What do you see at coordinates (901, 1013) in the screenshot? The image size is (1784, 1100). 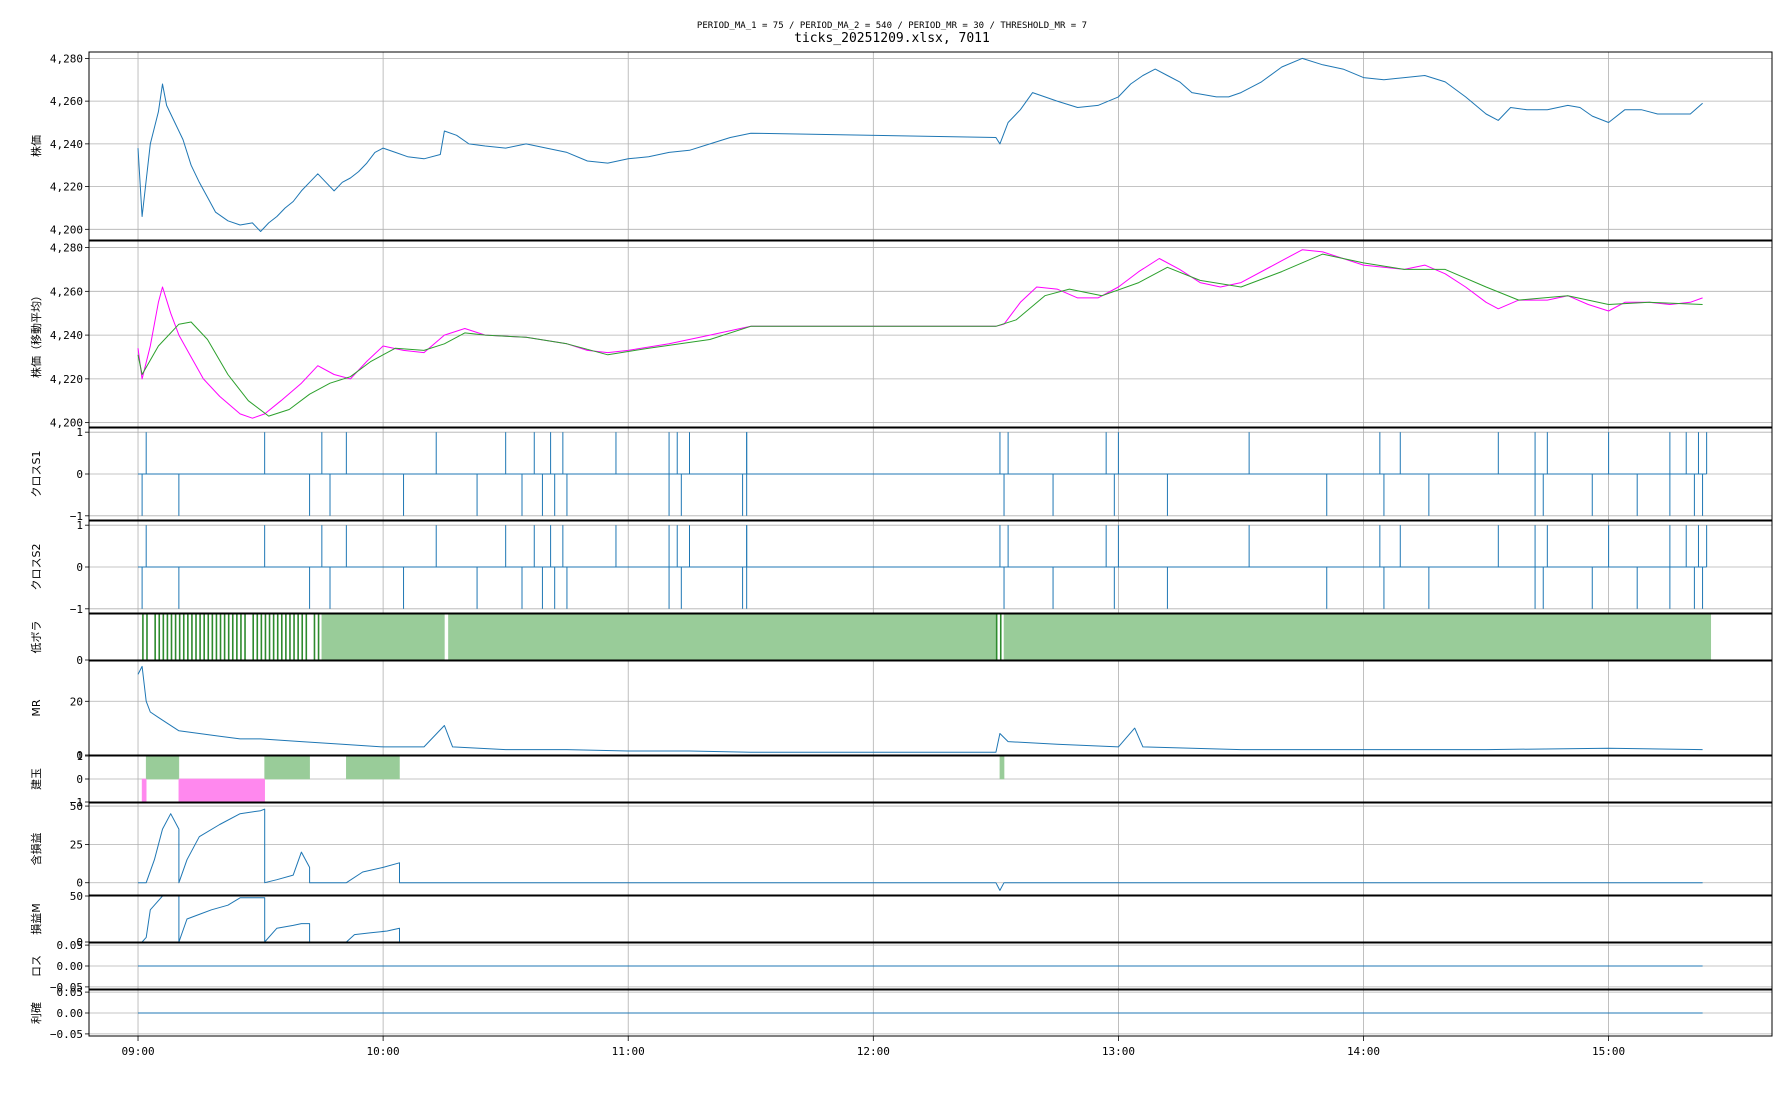 I see `panel-profit: −0.05 0.00 0.05 利確` at bounding box center [901, 1013].